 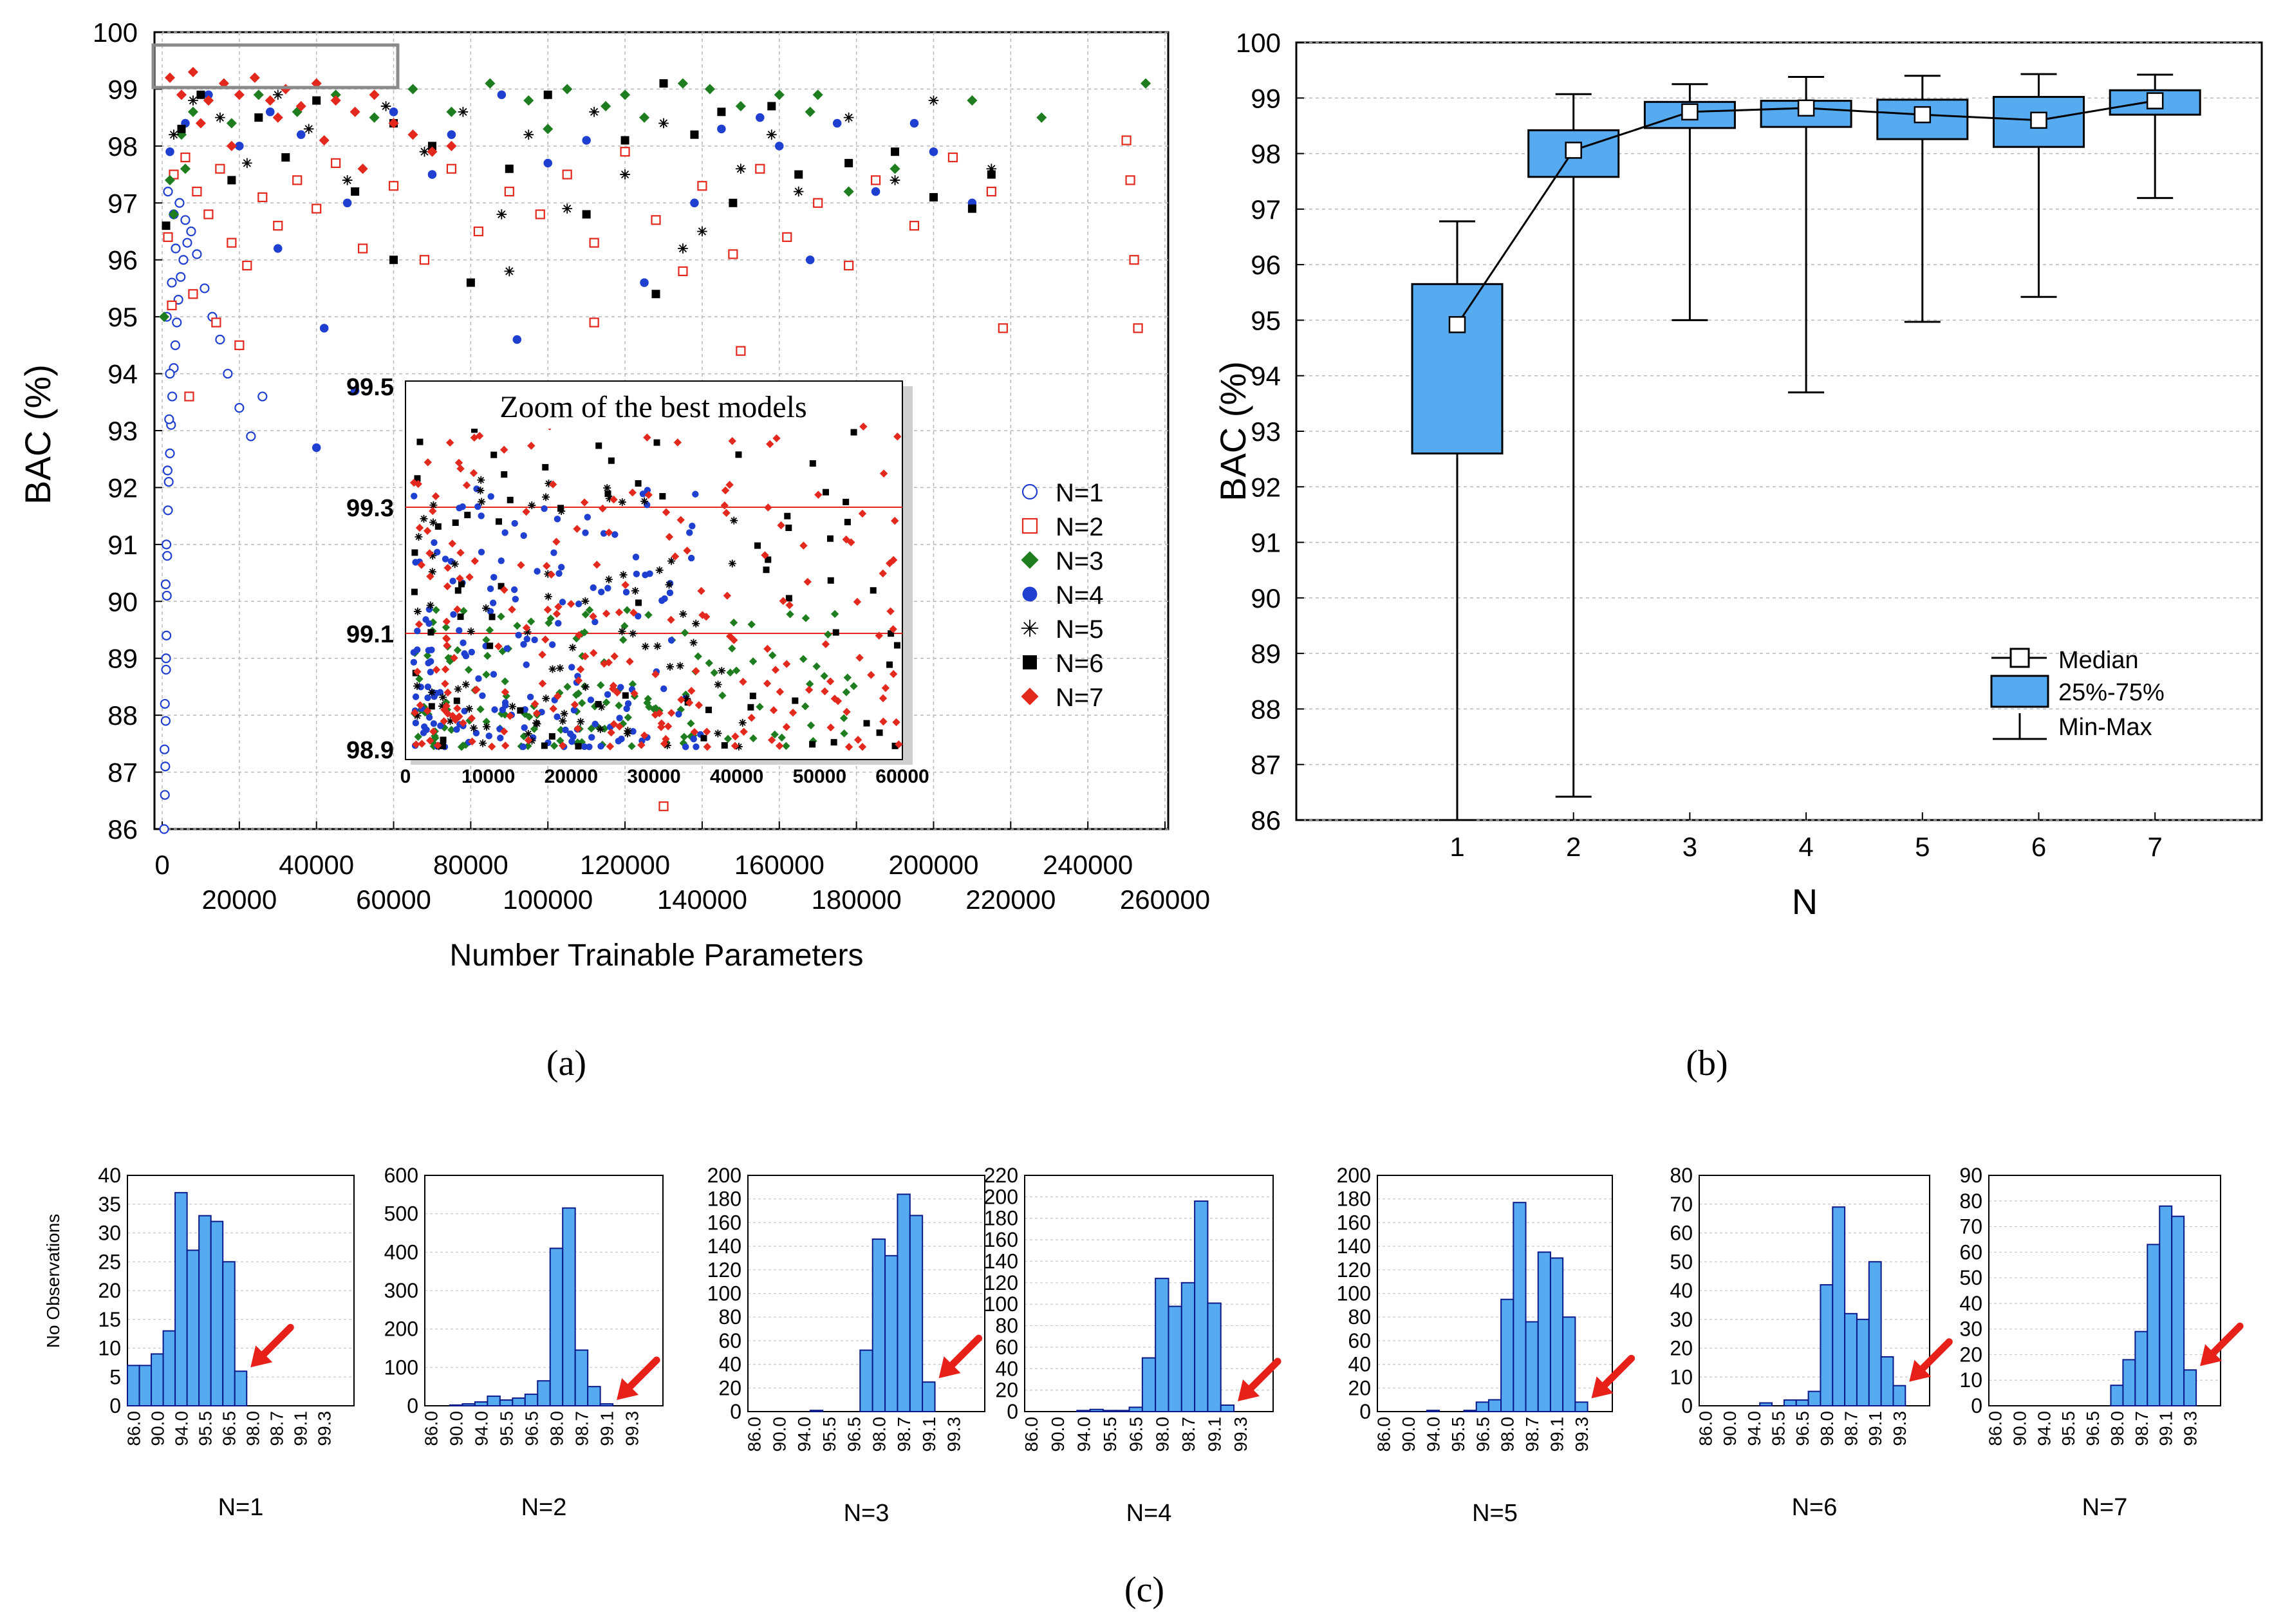 What do you see at coordinates (1457, 369) in the screenshot?
I see `box-iqr` at bounding box center [1457, 369].